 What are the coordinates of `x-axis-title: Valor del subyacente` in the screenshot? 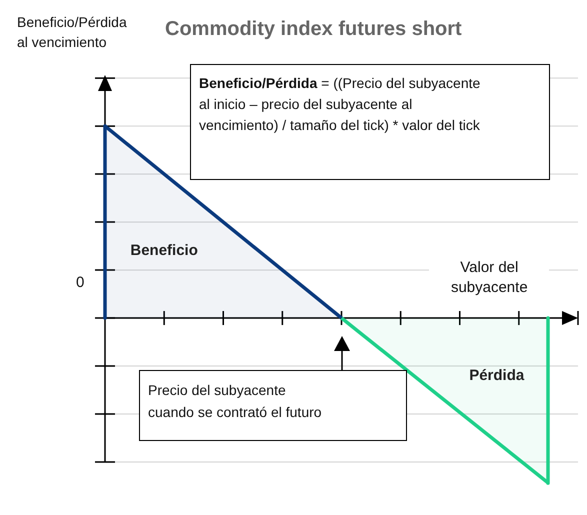 It's located at (489, 278).